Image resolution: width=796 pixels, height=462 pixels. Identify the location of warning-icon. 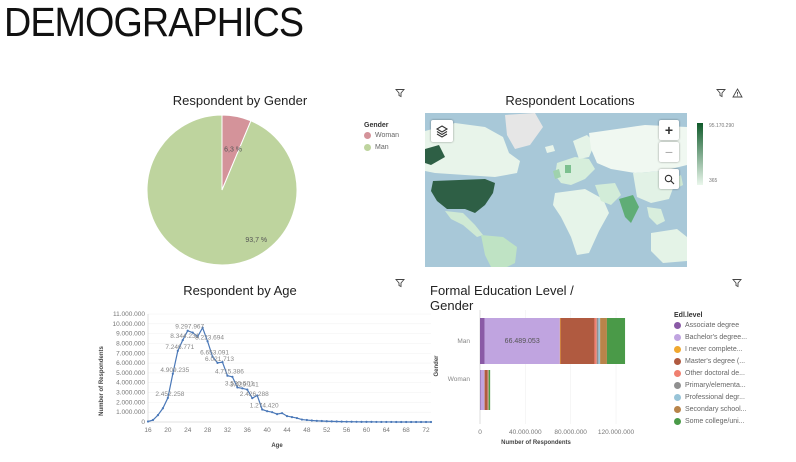
(737, 93).